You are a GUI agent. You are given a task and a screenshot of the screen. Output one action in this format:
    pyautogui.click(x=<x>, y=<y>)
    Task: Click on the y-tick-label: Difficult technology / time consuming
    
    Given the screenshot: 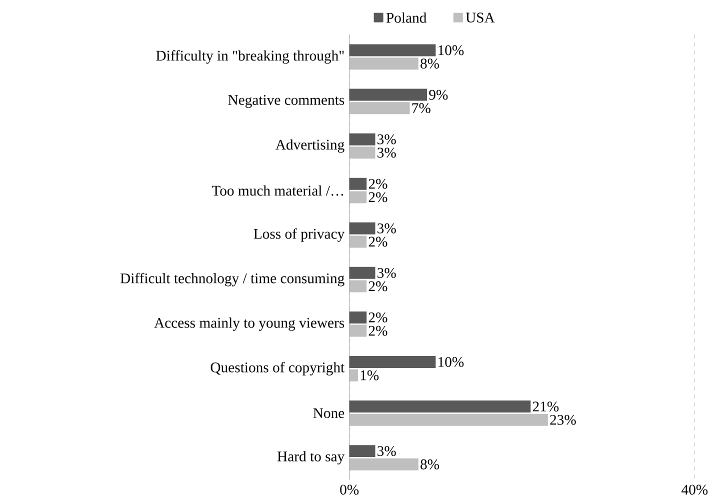 What is the action you would take?
    pyautogui.click(x=232, y=280)
    